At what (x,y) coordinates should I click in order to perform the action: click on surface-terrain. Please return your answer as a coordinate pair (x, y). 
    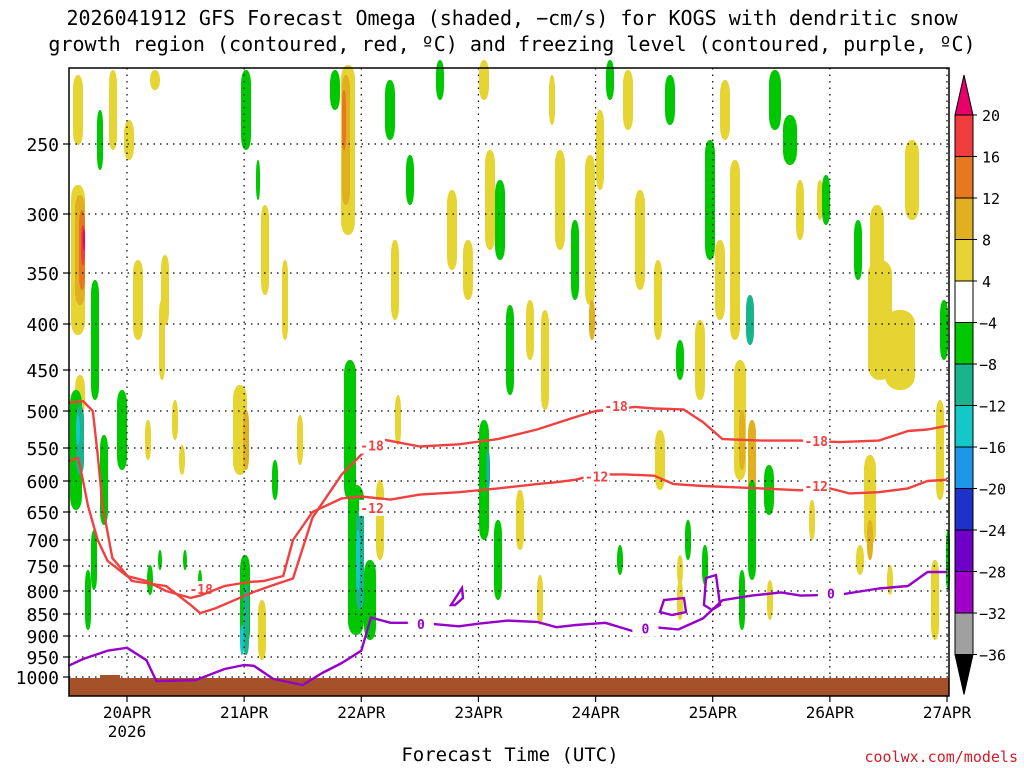
    Looking at the image, I should click on (509, 687).